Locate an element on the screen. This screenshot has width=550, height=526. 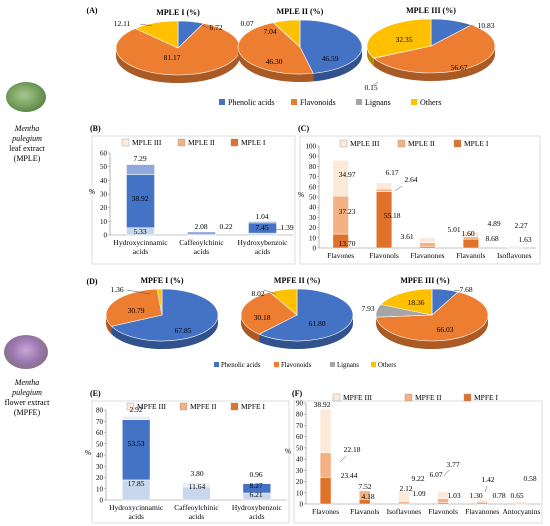
y-axis-label: % is located at coordinates (88, 452).